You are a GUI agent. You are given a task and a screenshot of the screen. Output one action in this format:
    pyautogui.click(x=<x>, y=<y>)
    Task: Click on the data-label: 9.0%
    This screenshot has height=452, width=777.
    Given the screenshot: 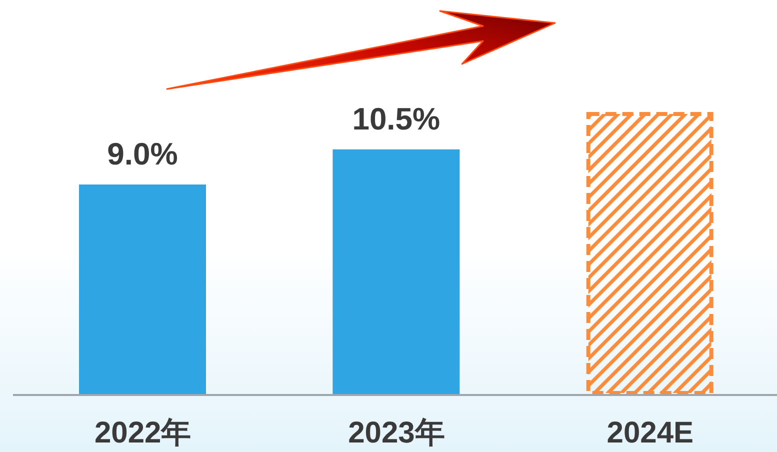 What is the action you would take?
    pyautogui.click(x=142, y=154)
    